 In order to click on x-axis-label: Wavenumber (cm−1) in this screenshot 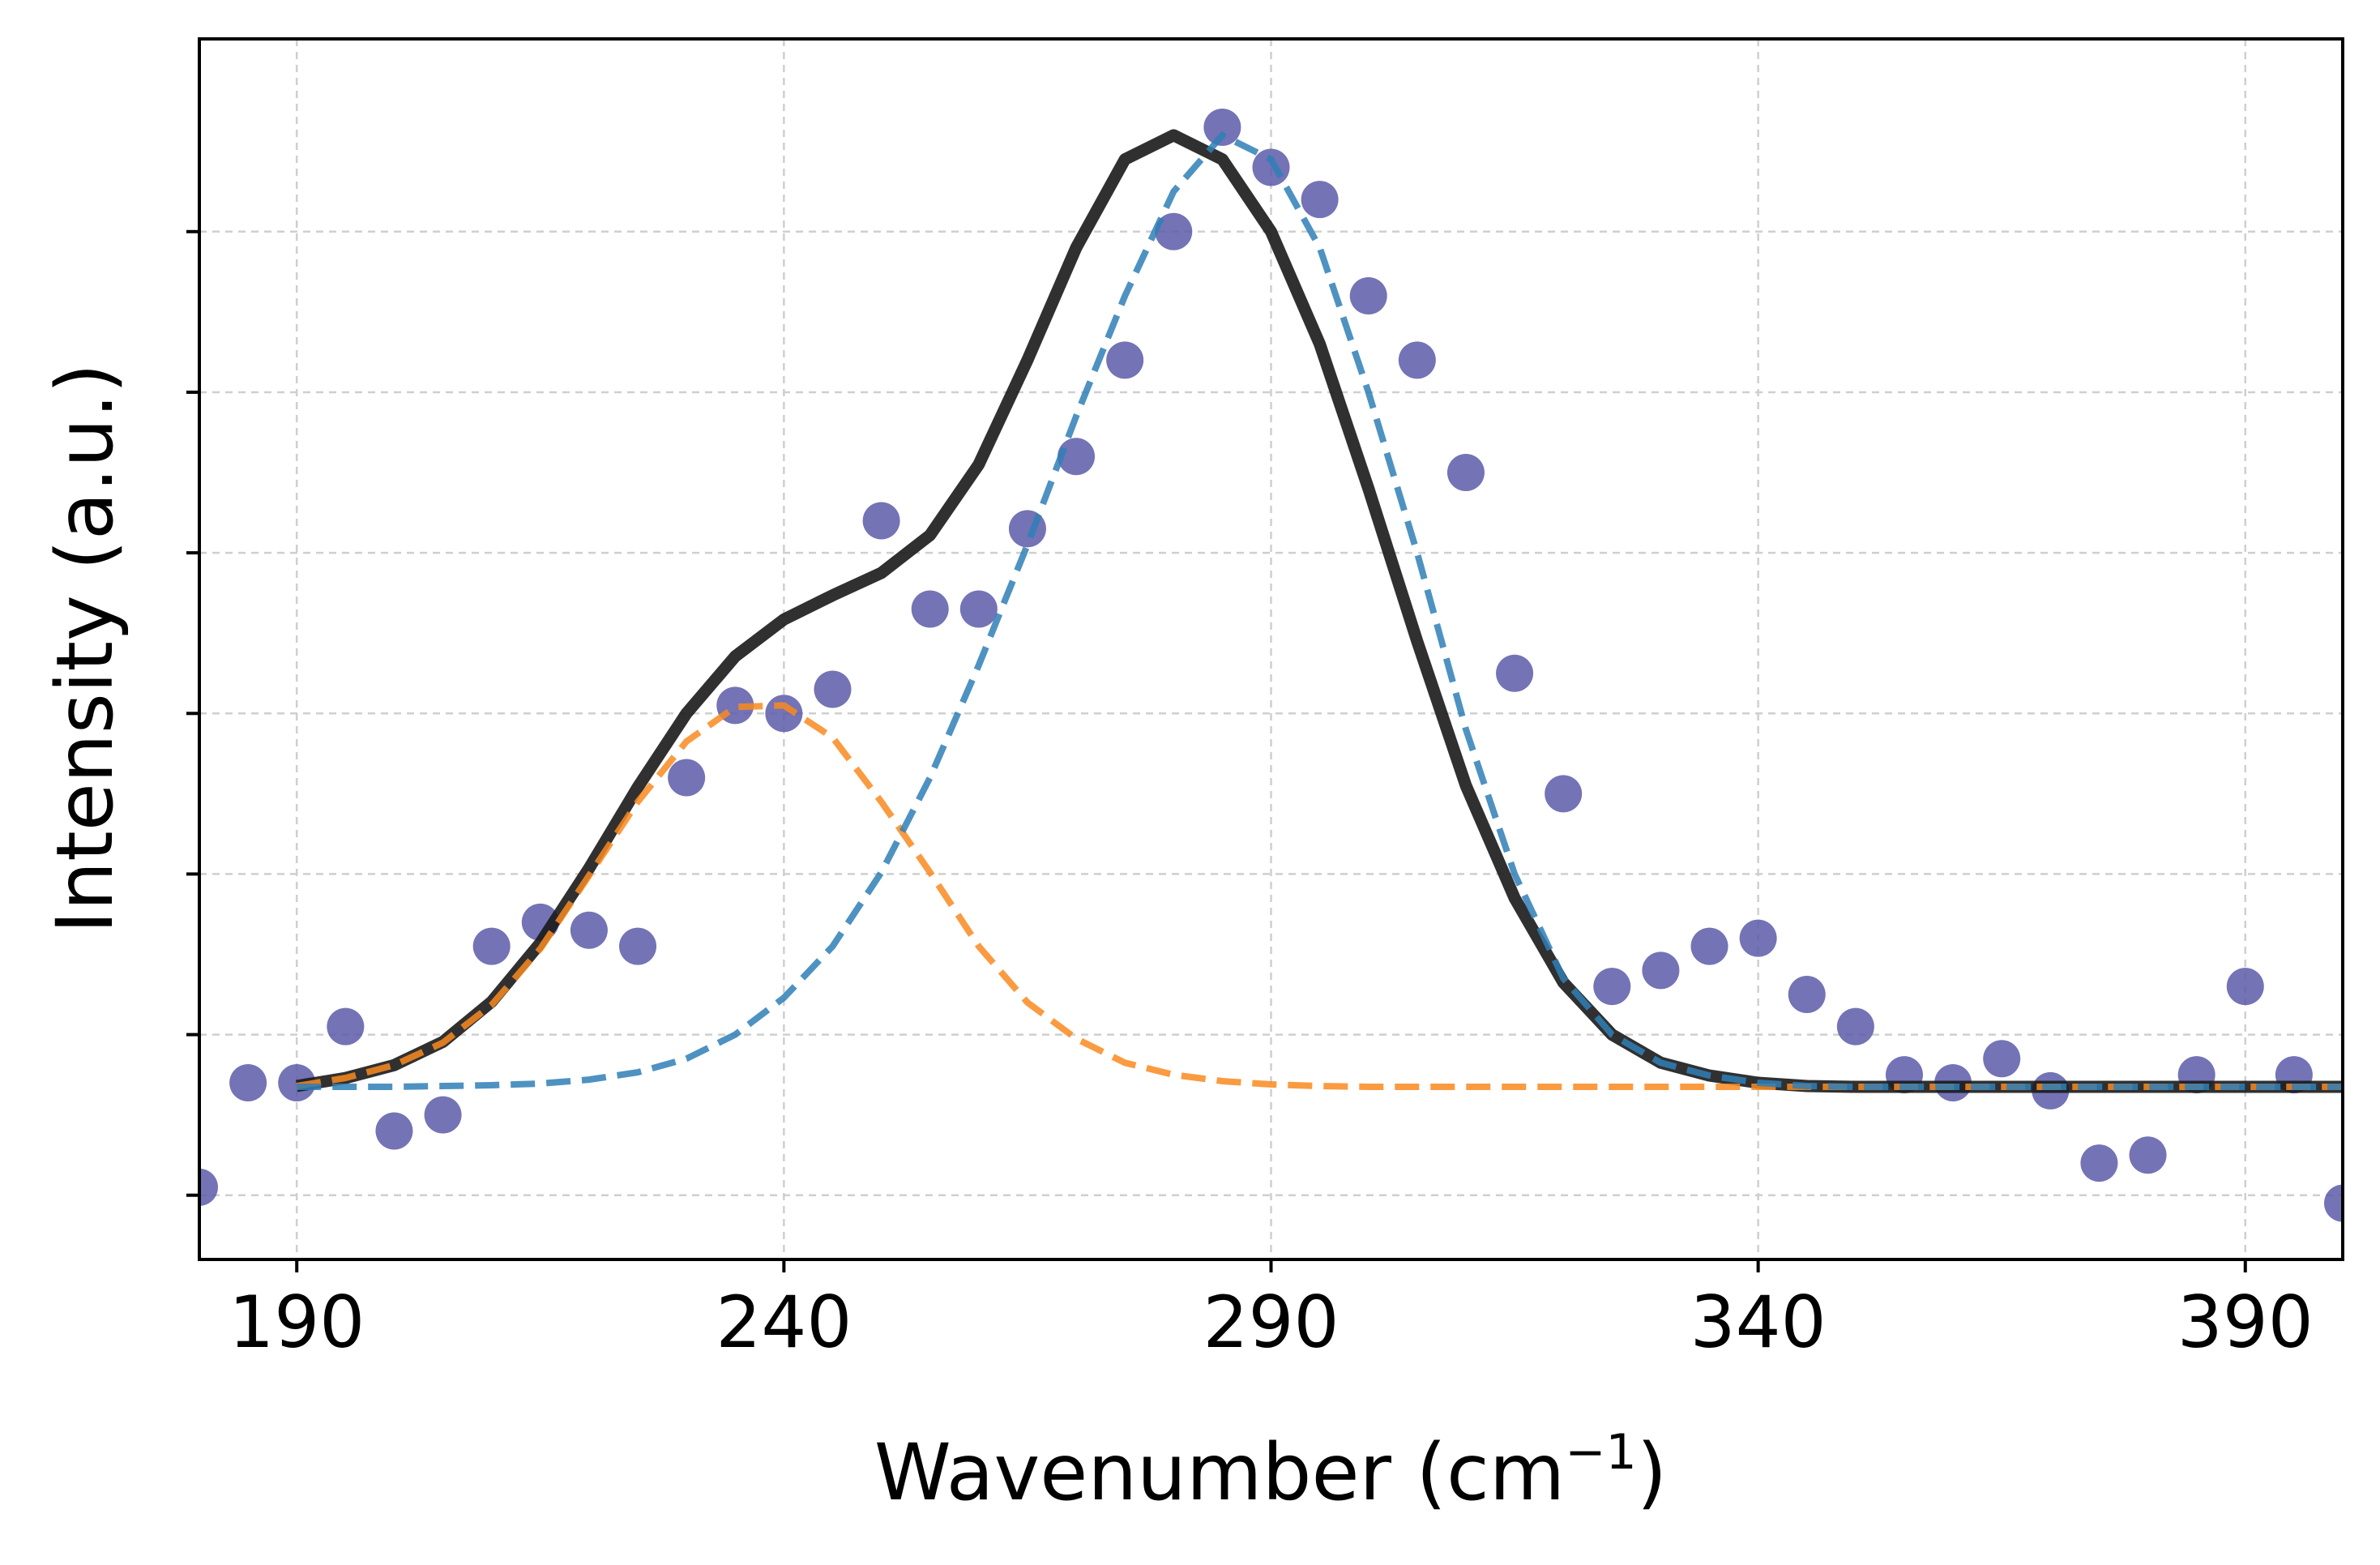, I will do `click(1270, 1471)`.